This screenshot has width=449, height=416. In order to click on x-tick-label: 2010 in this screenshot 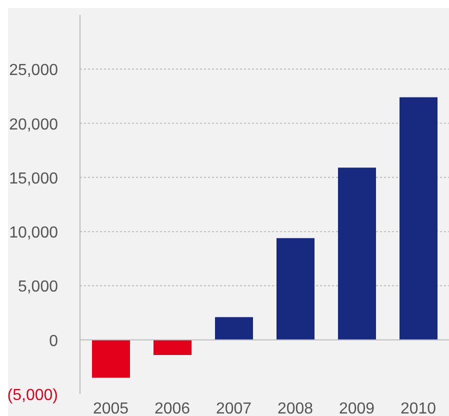, I will do `click(418, 408)`.